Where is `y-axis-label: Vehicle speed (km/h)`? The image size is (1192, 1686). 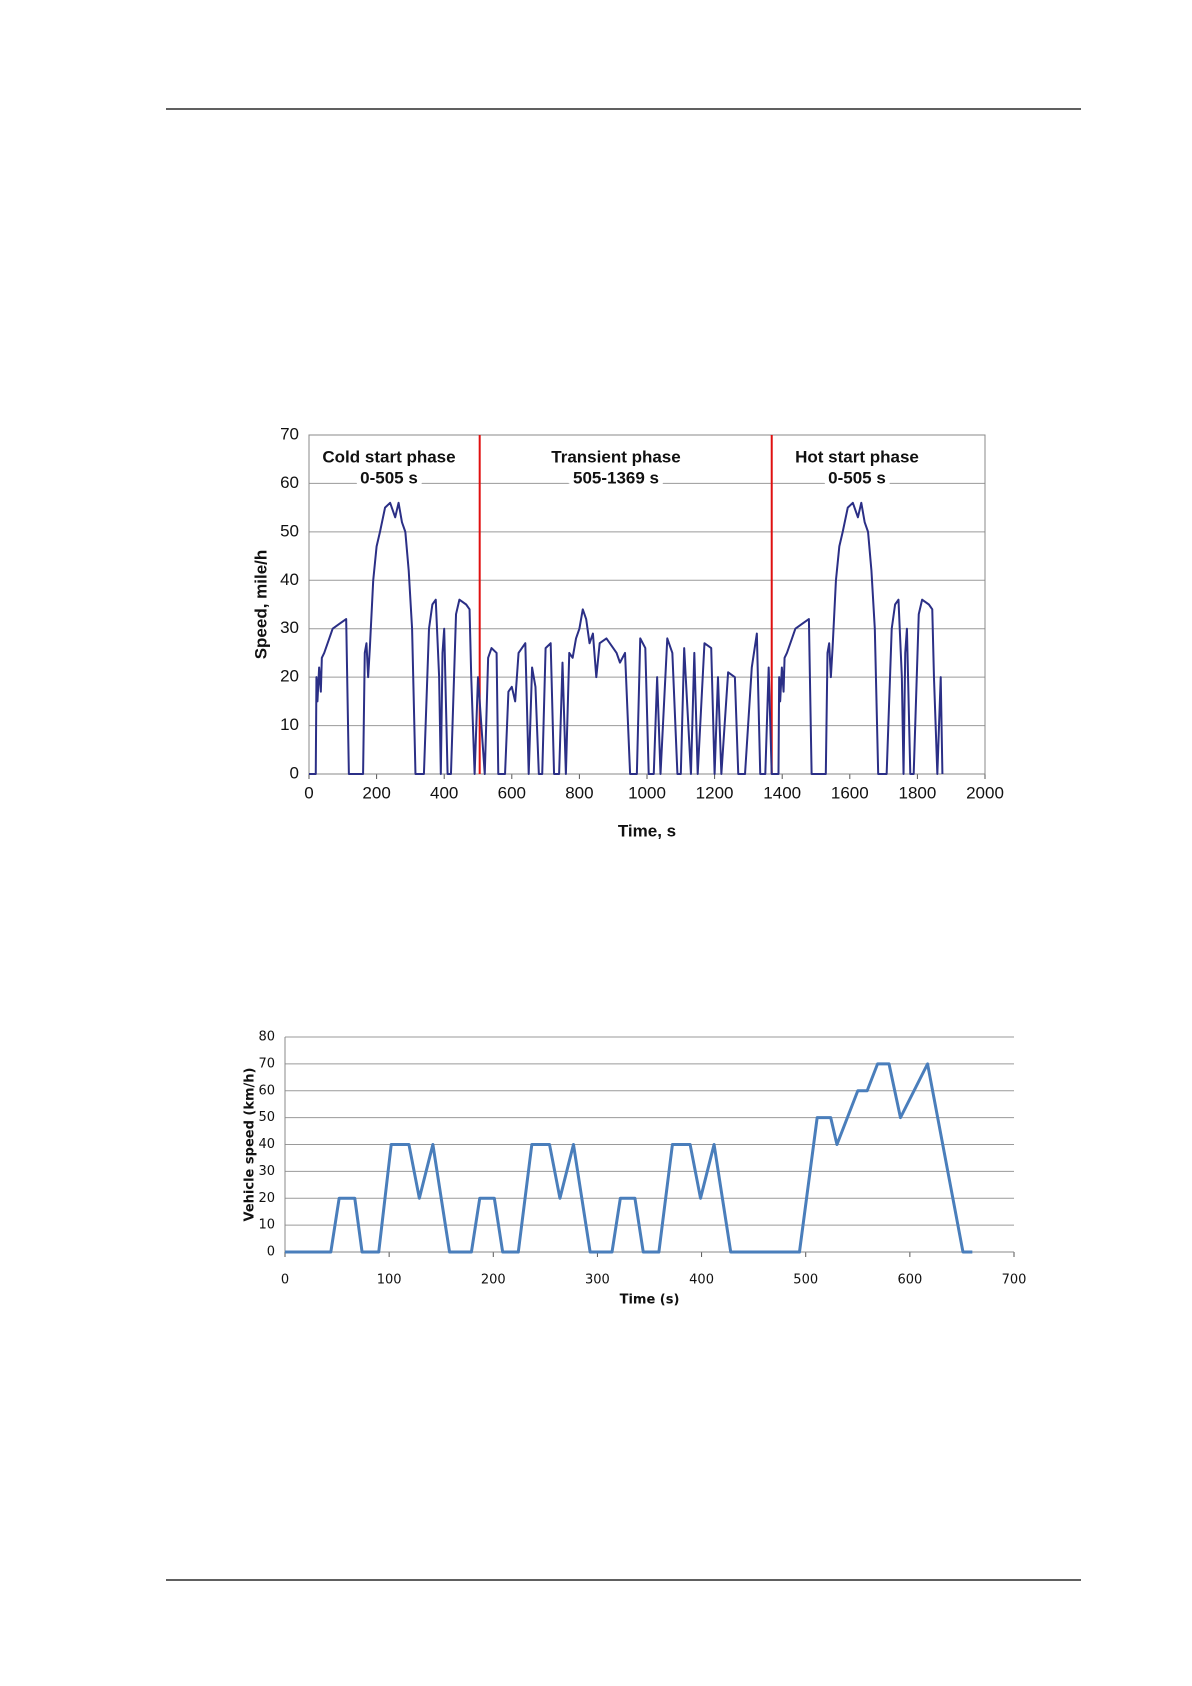
y-axis-label: Vehicle speed (km/h) is located at coordinates (250, 1145).